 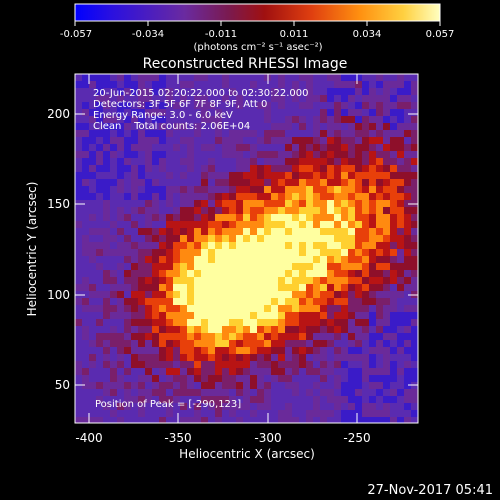 What do you see at coordinates (76, 34) in the screenshot?
I see `colorbar-tick-label: -0.057` at bounding box center [76, 34].